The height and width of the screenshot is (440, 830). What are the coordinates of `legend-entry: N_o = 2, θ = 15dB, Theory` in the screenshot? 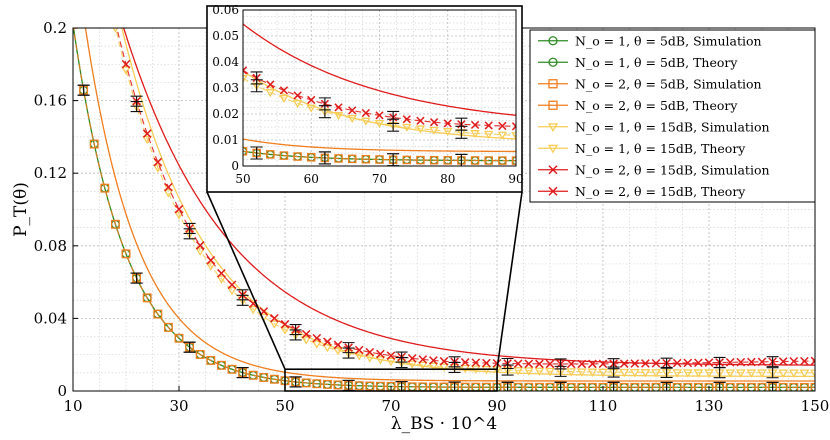 It's located at (642, 191).